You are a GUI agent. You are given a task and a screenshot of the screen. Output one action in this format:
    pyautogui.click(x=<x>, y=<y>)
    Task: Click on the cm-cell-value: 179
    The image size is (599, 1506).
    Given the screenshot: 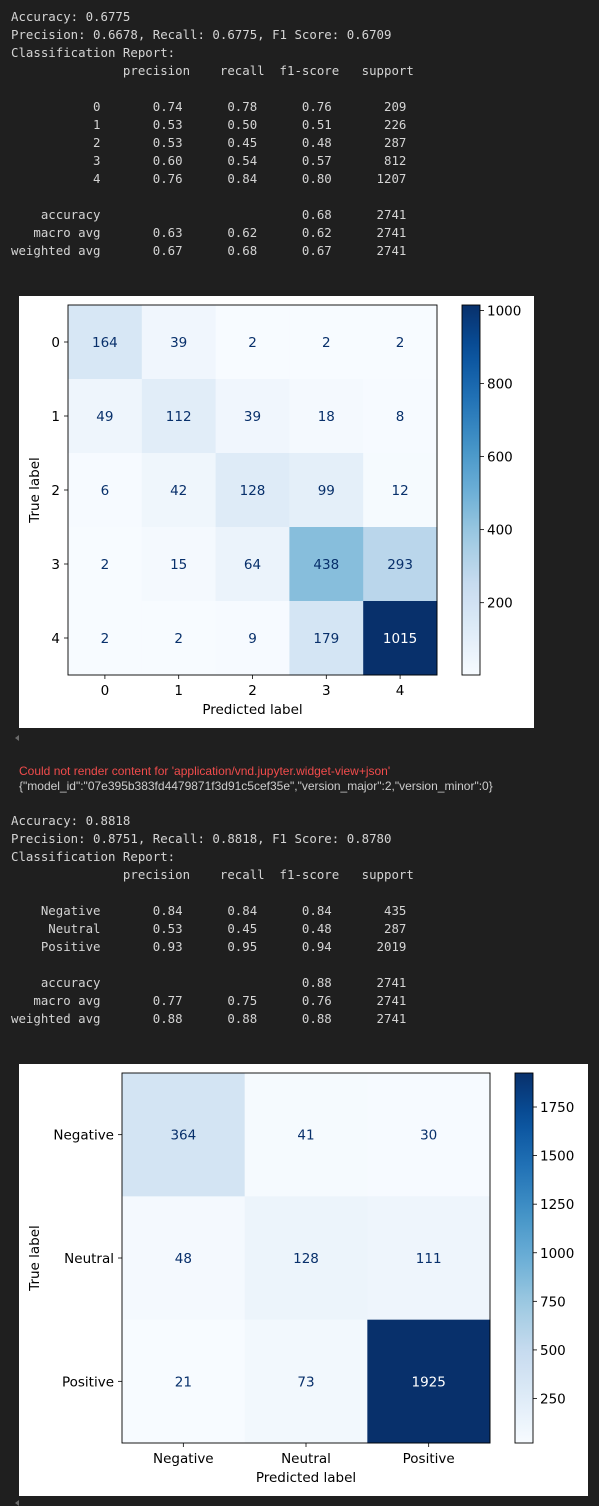 What is the action you would take?
    pyautogui.click(x=326, y=639)
    